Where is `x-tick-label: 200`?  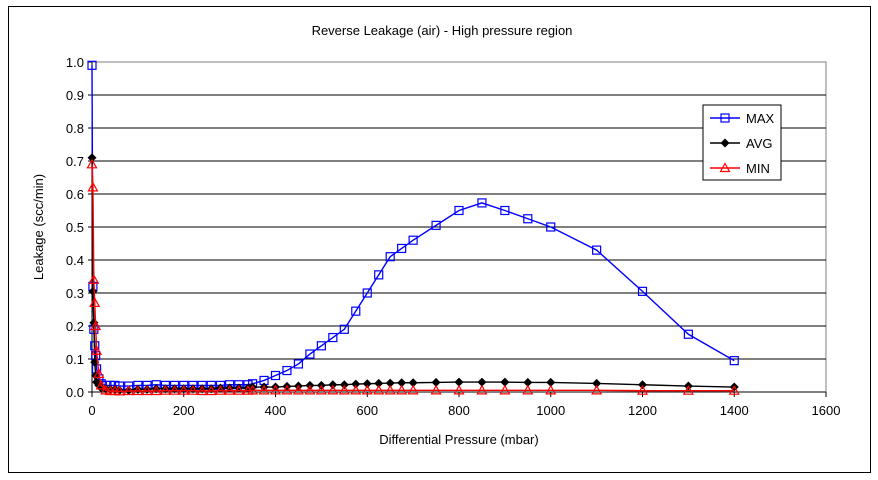 x-tick-label: 200 is located at coordinates (184, 410).